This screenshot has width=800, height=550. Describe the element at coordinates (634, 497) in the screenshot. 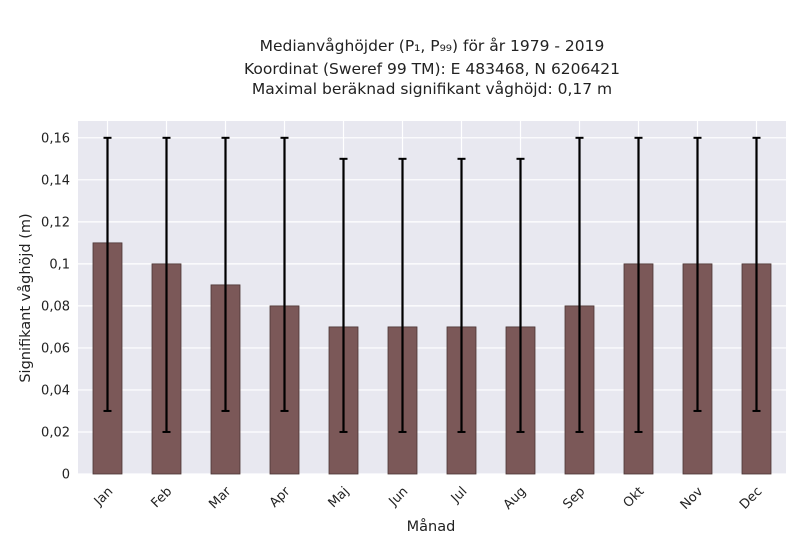

I see `x-tick-label: Okt` at that location.